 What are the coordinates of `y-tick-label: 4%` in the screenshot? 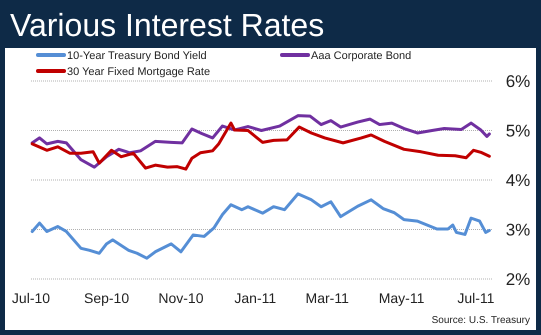 It's located at (518, 180).